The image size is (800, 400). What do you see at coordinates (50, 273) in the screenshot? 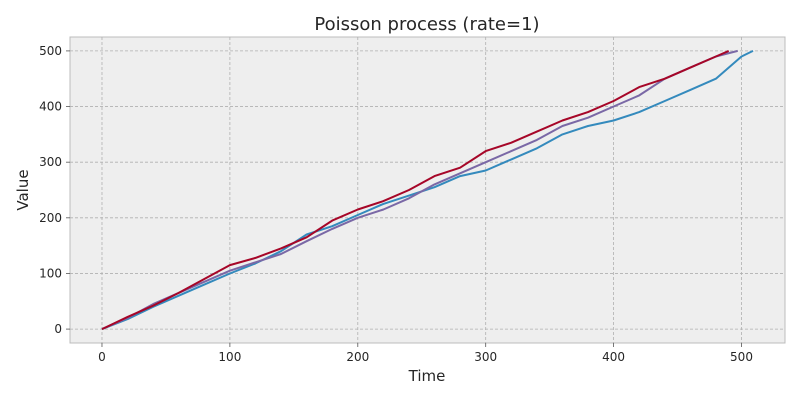
I see `y-tick-label: 100` at bounding box center [50, 273].